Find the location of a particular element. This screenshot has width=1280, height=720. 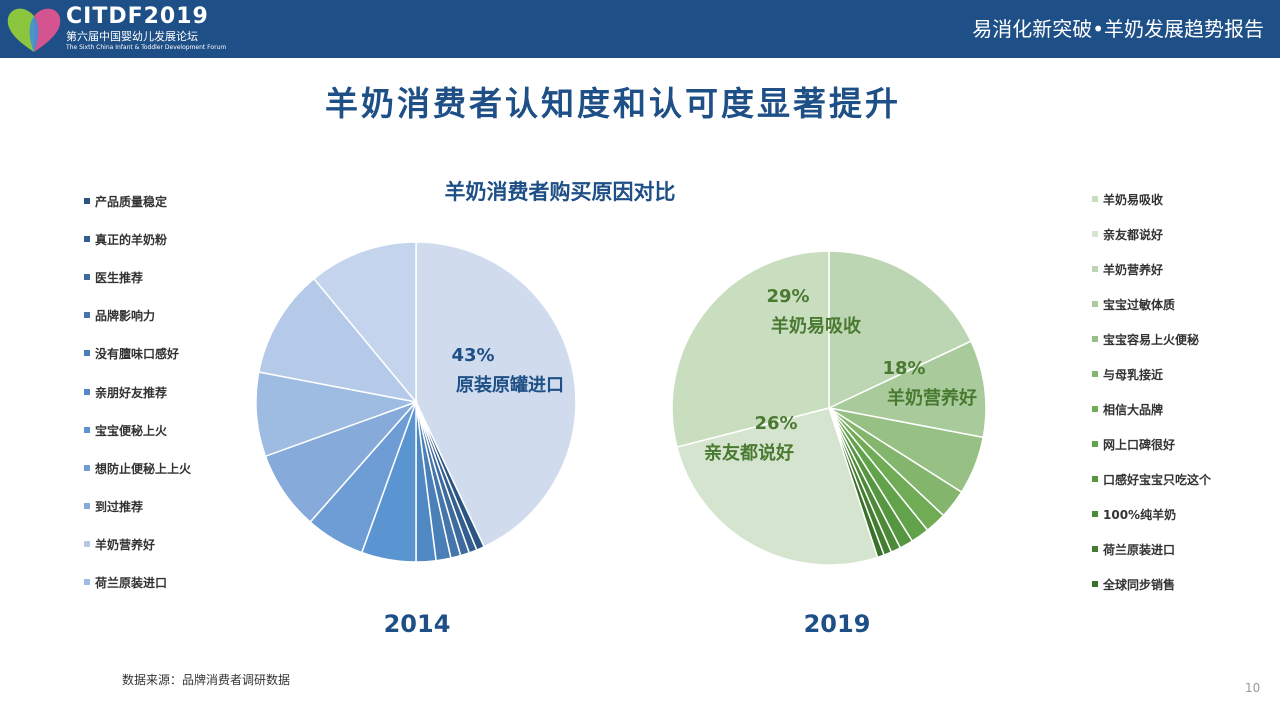

label-2019-c-name: 亲友都说好 is located at coordinates (749, 453).